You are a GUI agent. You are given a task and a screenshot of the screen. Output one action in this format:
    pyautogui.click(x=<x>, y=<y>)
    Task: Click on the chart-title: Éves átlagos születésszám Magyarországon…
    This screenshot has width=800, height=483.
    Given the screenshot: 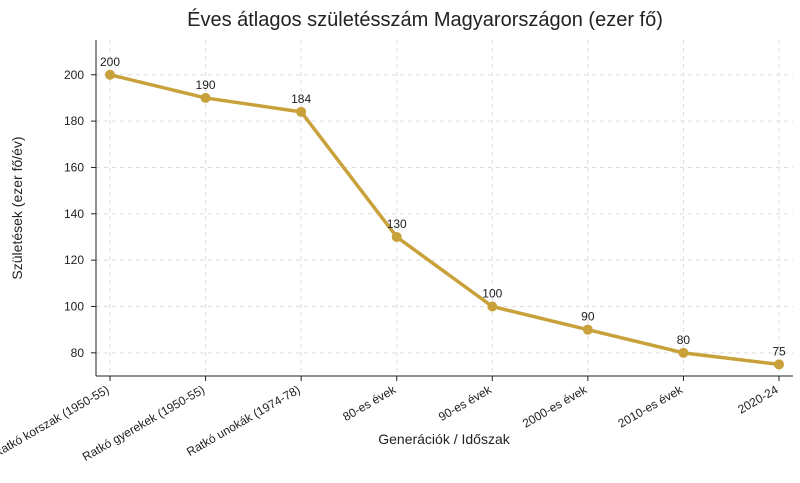 What is the action you would take?
    pyautogui.click(x=425, y=19)
    